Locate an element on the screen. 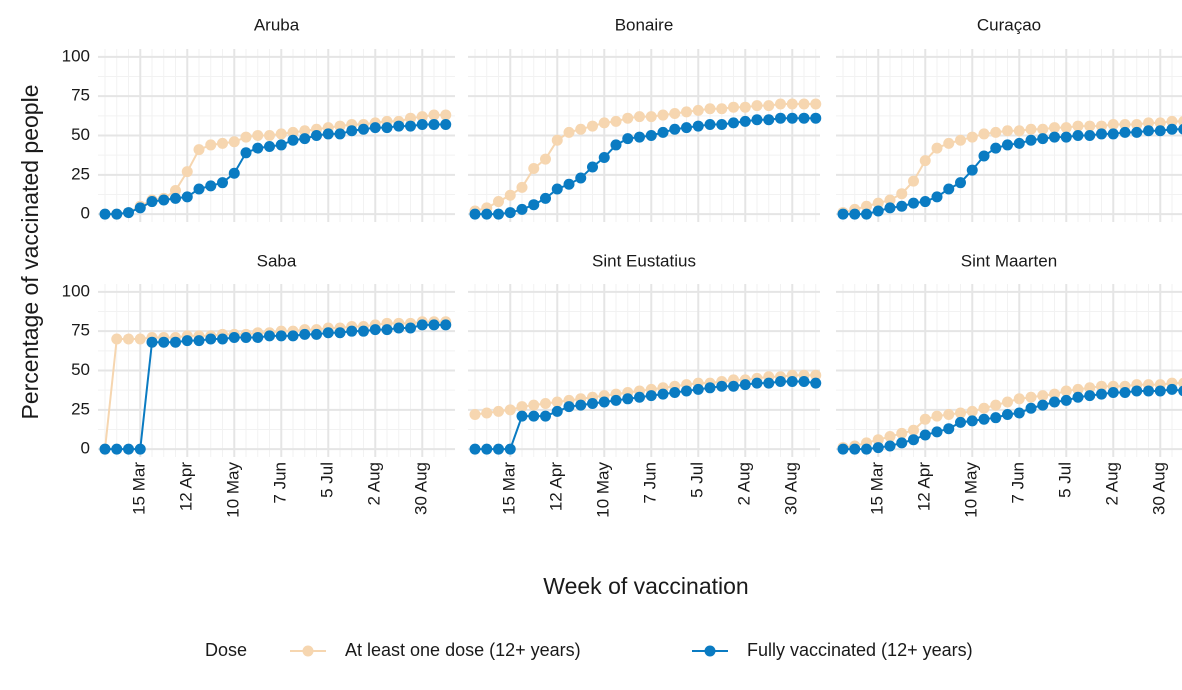 Image resolution: width=1182 pixels, height=690 pixels. panel-title: Aruba is located at coordinates (277, 24).